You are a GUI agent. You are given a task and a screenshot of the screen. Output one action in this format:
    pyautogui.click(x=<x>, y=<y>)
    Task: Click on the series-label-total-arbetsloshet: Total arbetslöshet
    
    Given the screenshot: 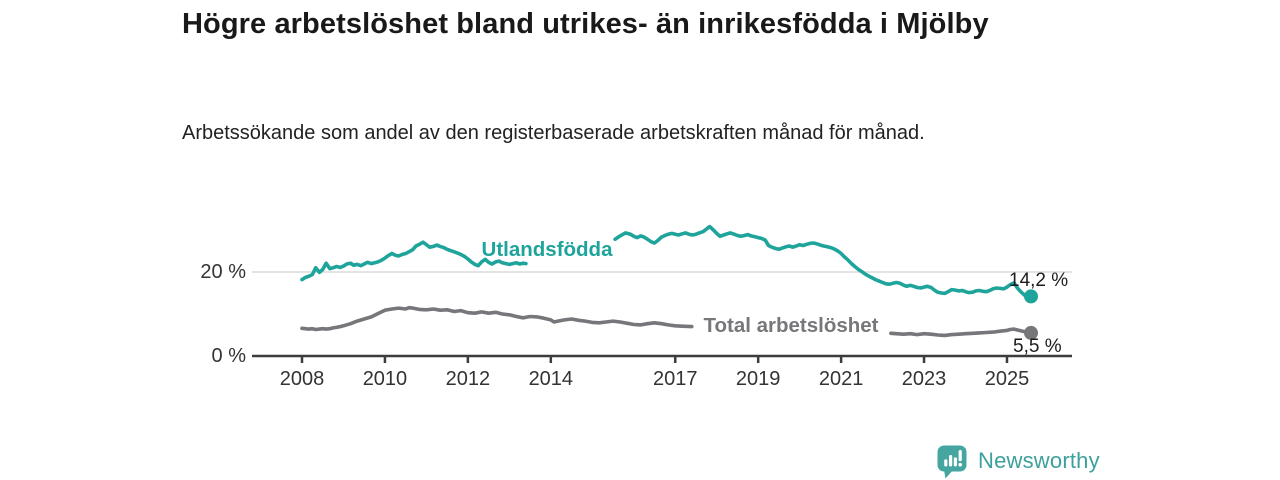 What is the action you would take?
    pyautogui.click(x=790, y=325)
    